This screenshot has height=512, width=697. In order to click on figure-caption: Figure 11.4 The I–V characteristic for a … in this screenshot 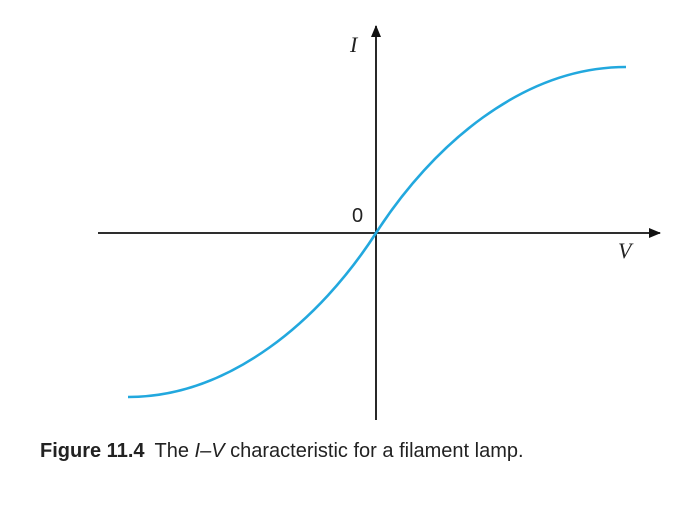, I will do `click(282, 451)`.